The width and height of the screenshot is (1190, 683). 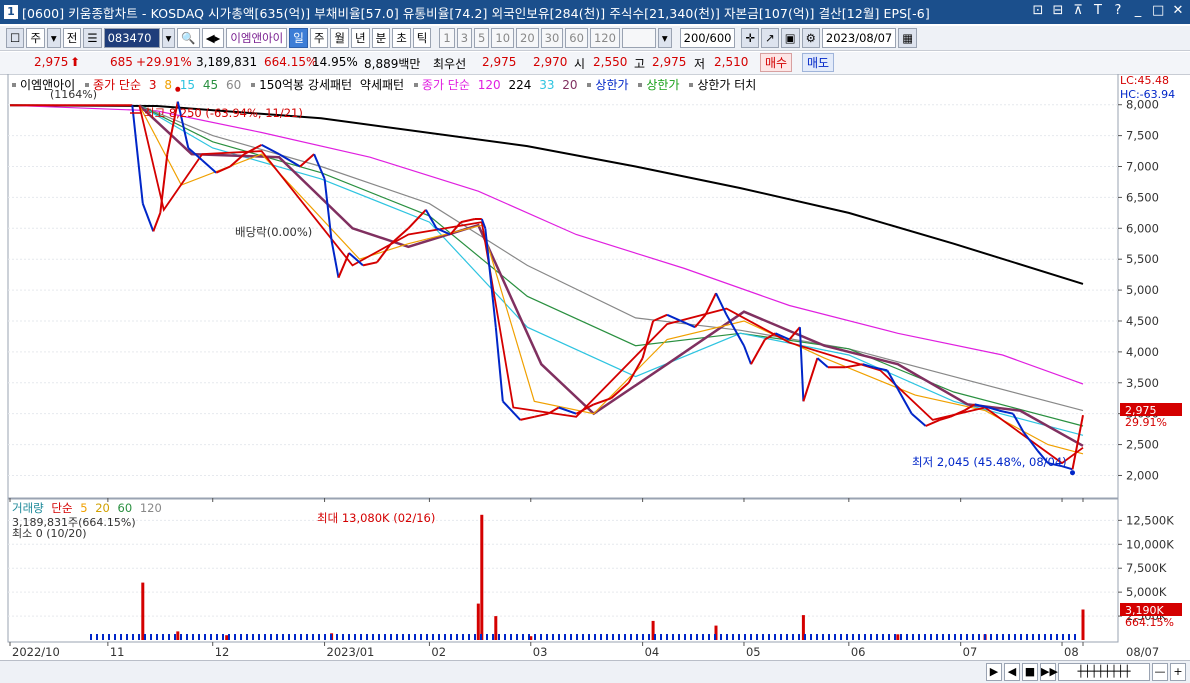 I want to click on gear-icon: ⚙, so click(x=810, y=38).